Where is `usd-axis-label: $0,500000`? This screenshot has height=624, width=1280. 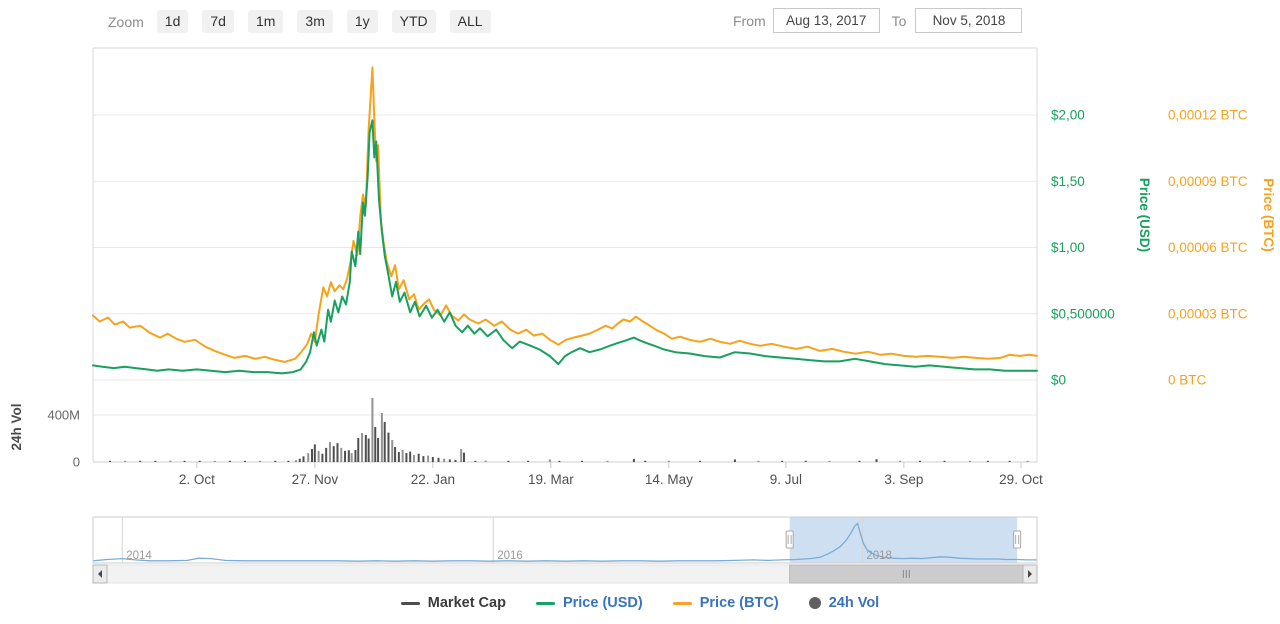
usd-axis-label: $0,500000 is located at coordinates (1083, 313).